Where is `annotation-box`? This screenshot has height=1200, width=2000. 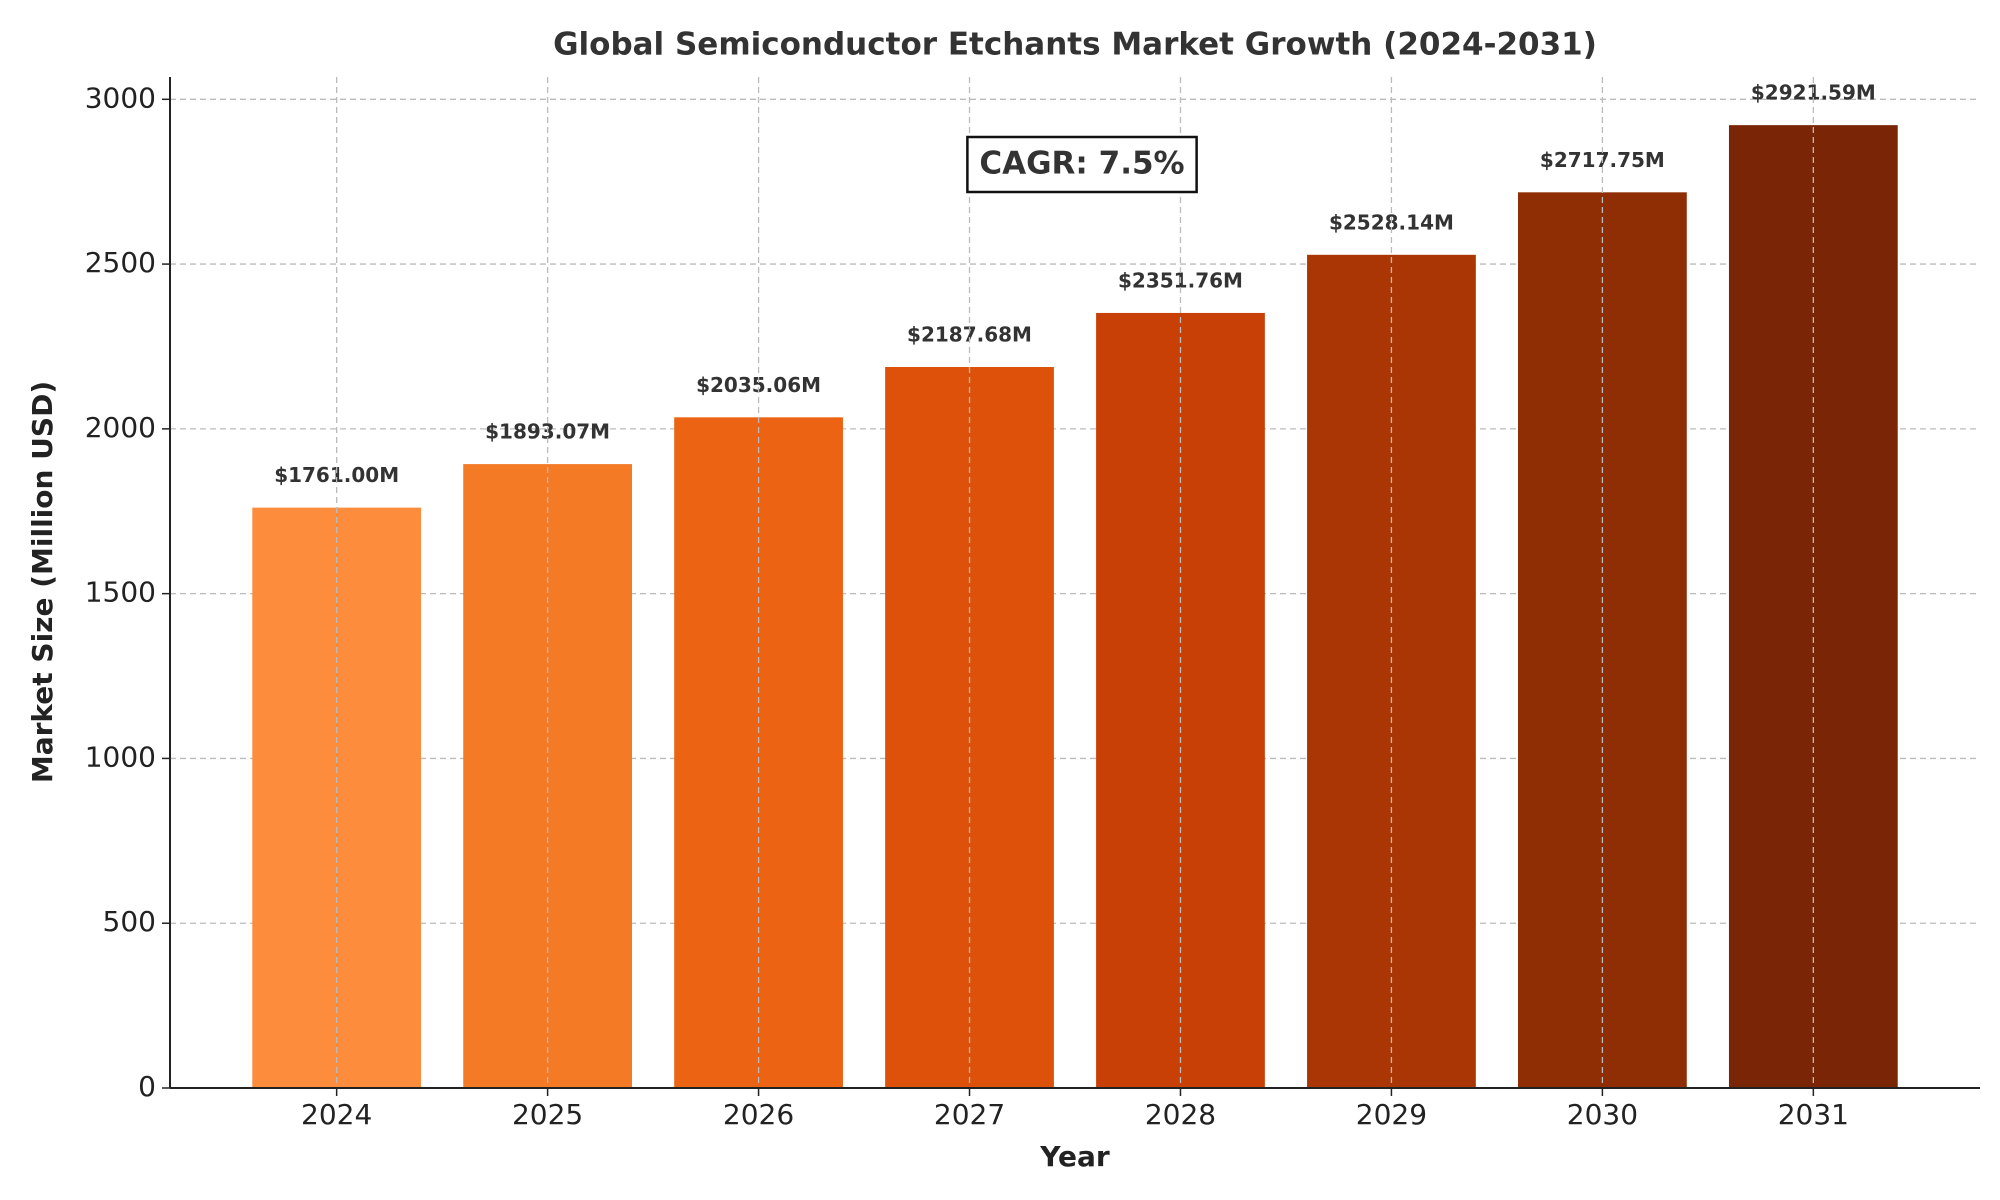
annotation-box is located at coordinates (1082, 164).